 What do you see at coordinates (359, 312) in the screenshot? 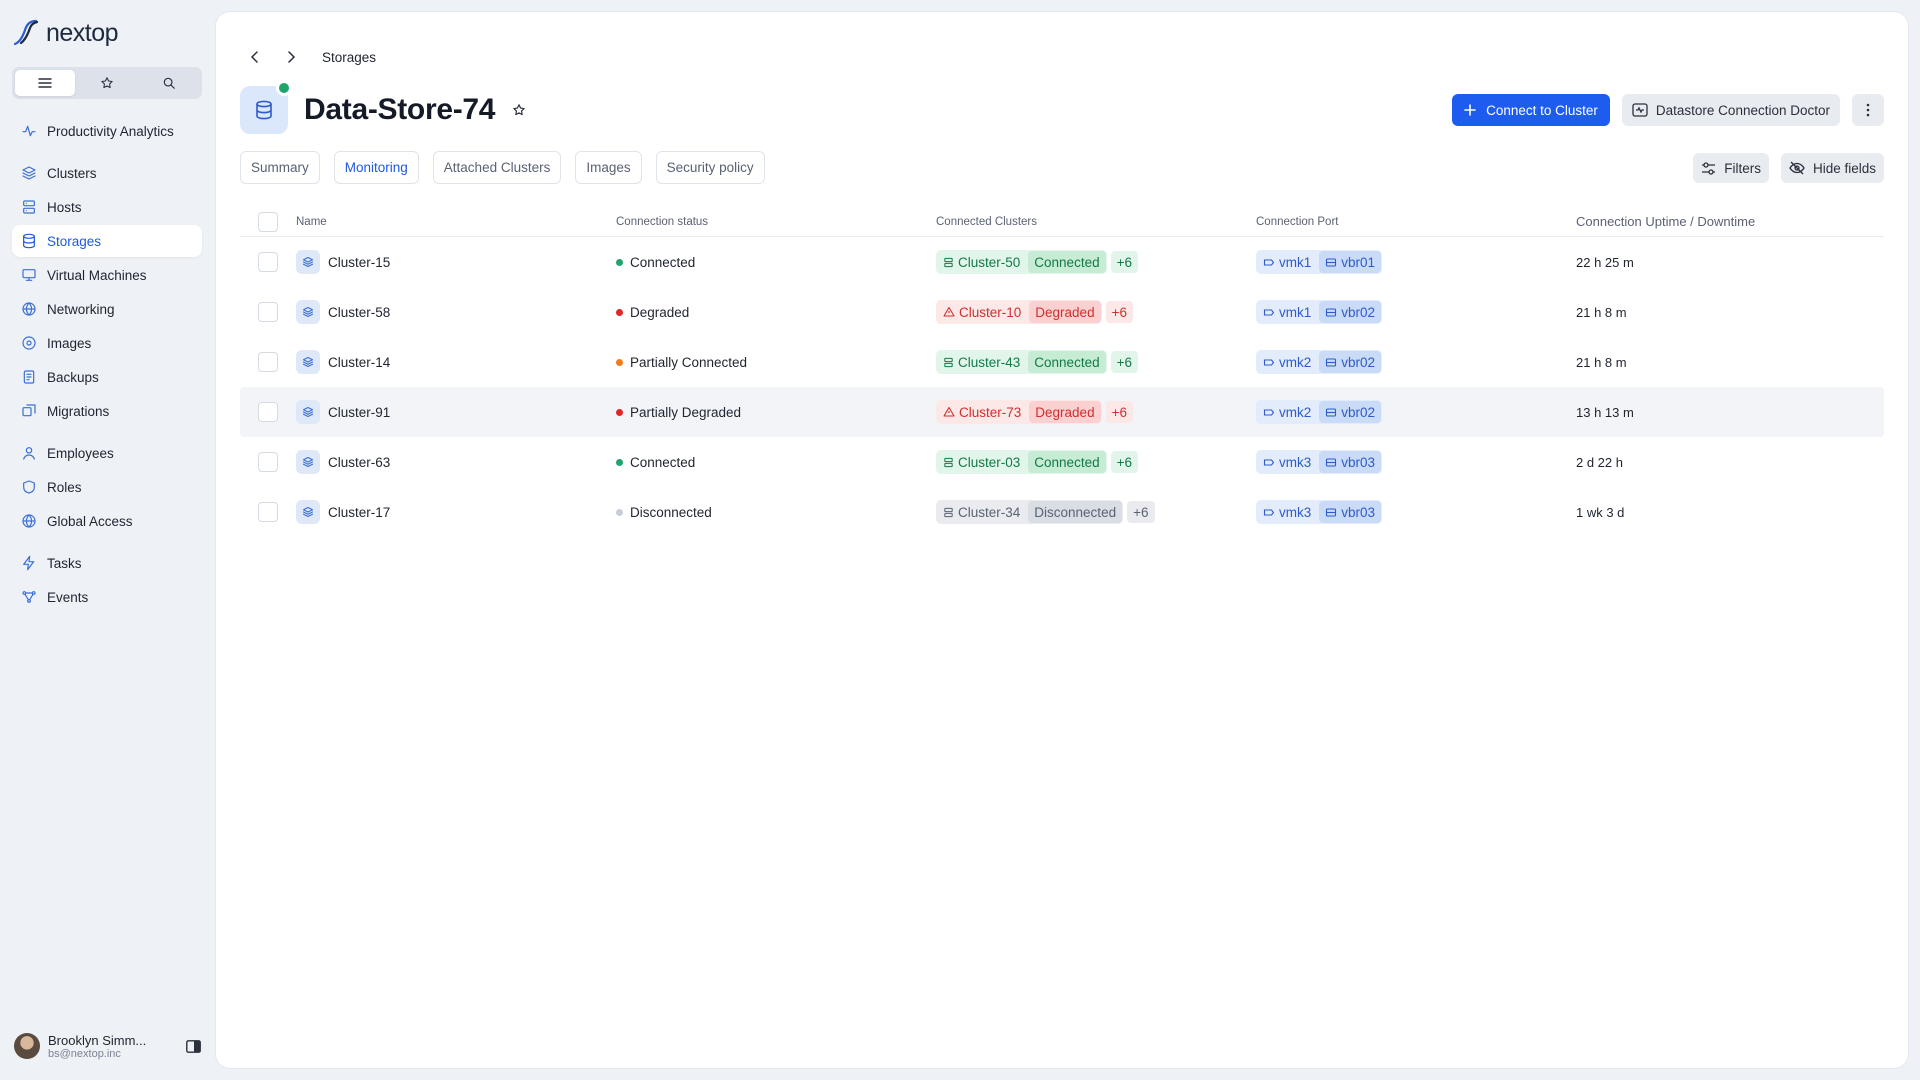
I see `cluster-name: Cluster-58` at bounding box center [359, 312].